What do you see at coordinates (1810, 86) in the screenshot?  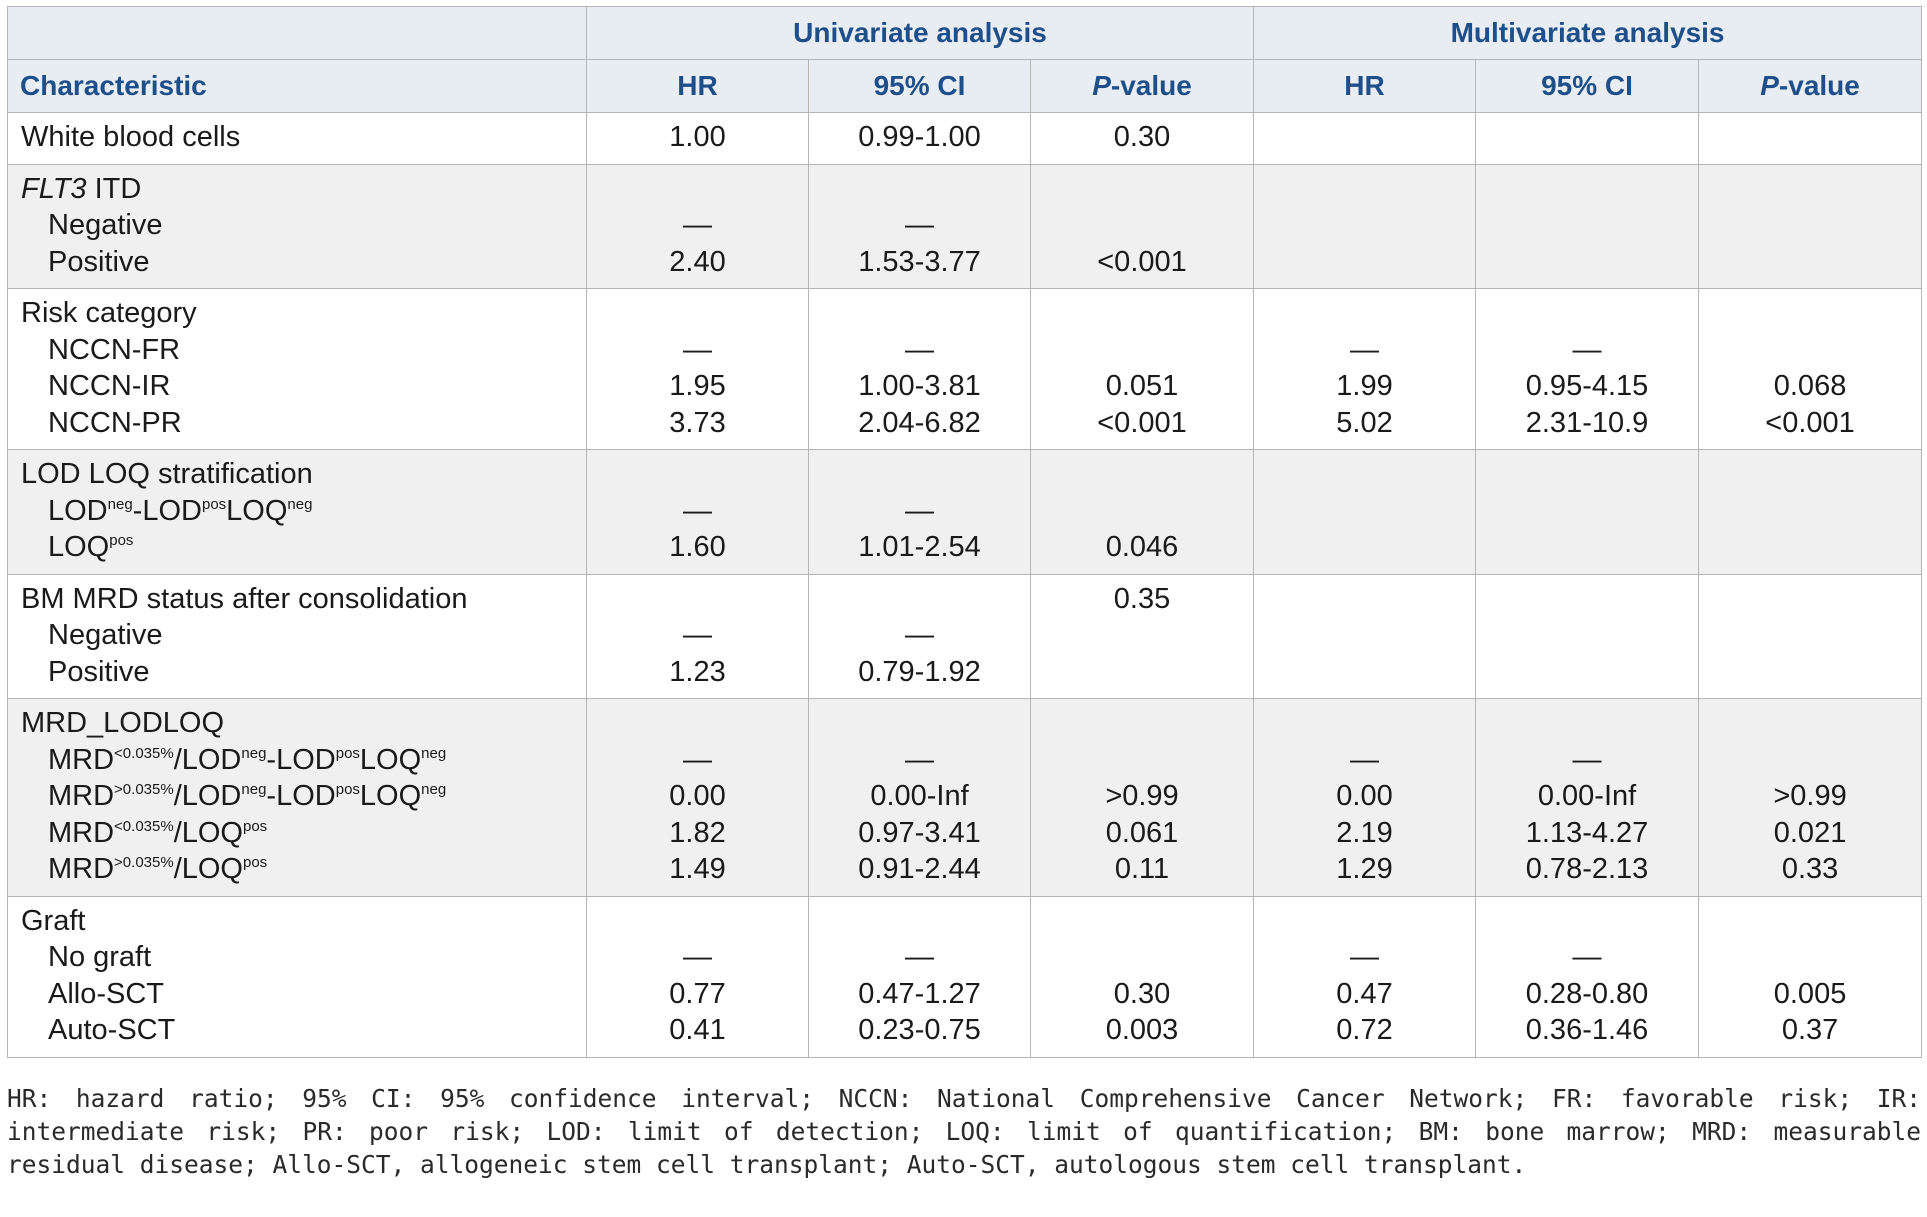 I see `multivariate-pvalue-header: P-value` at bounding box center [1810, 86].